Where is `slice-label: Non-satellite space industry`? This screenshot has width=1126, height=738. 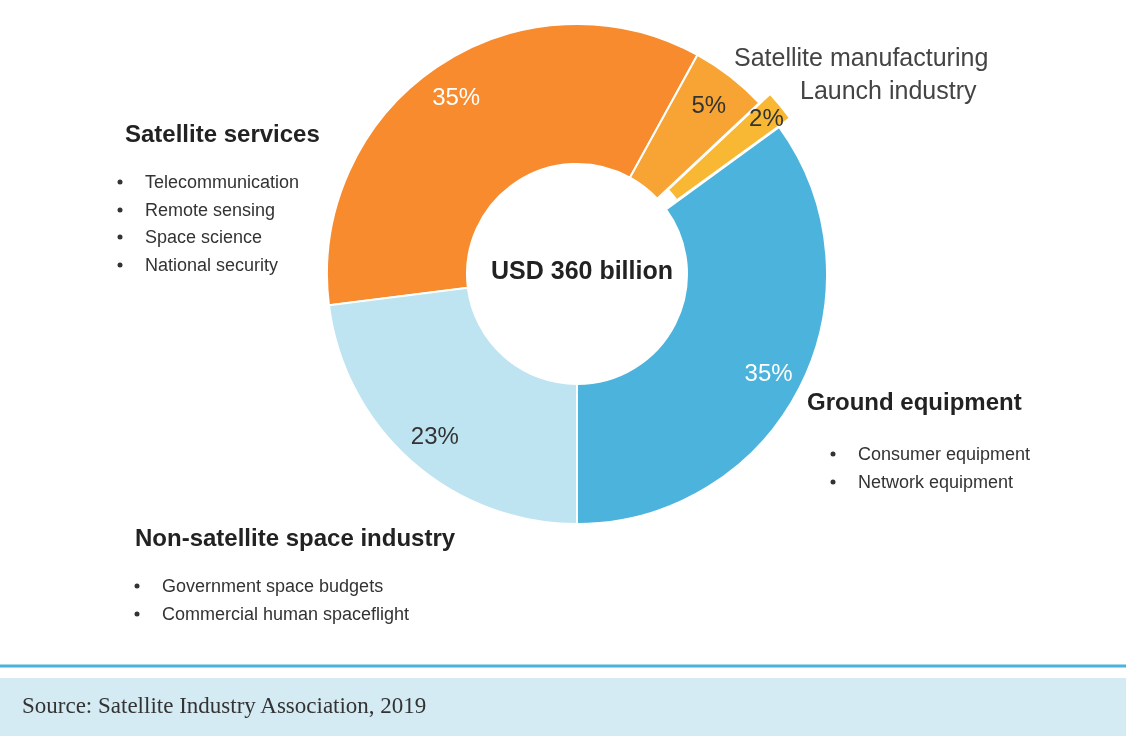
slice-label: Non-satellite space industry is located at coordinates (295, 537).